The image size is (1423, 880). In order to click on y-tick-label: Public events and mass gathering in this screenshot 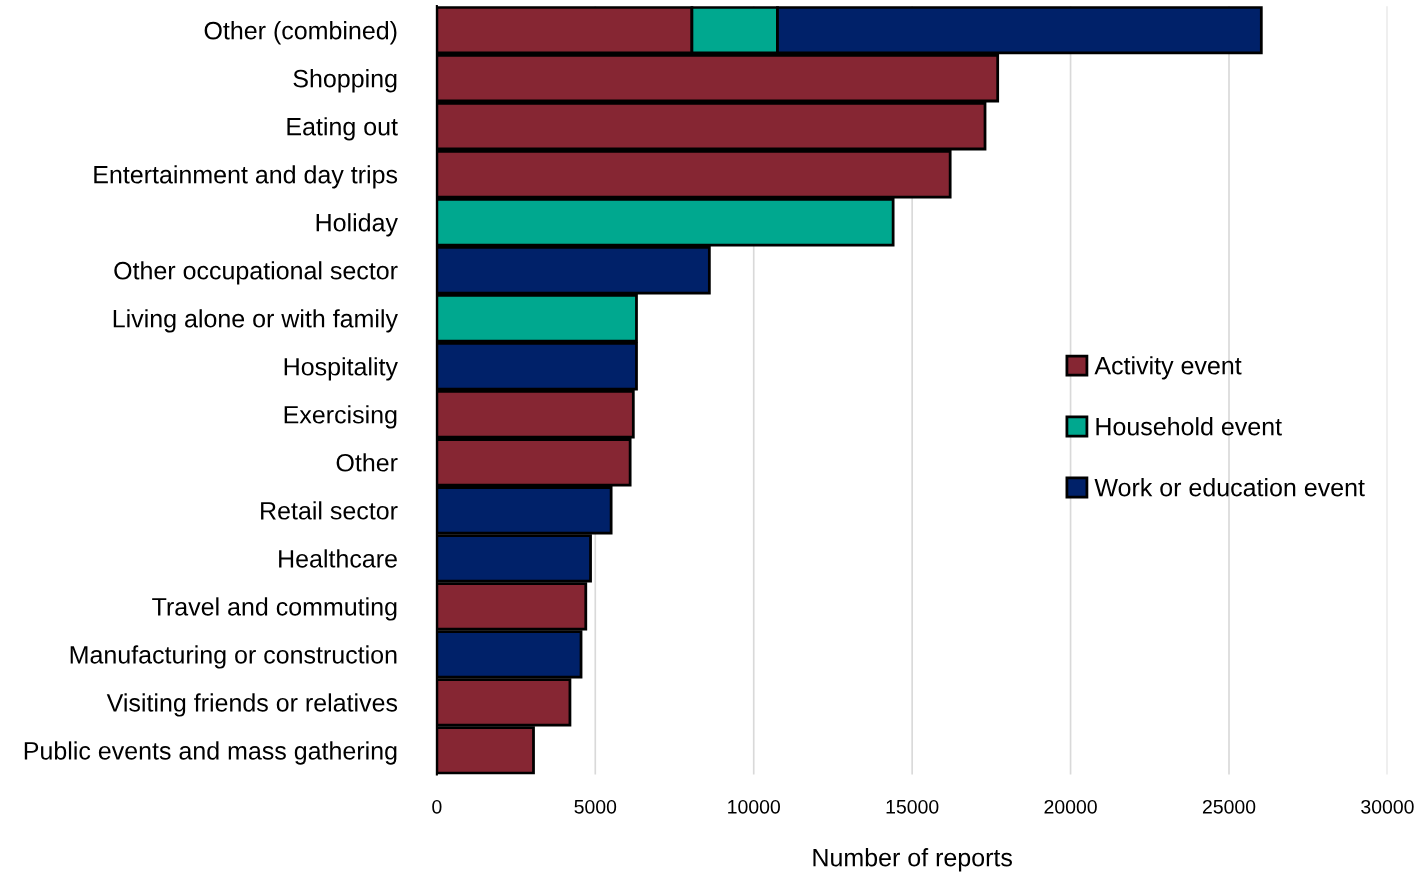, I will do `click(210, 753)`.